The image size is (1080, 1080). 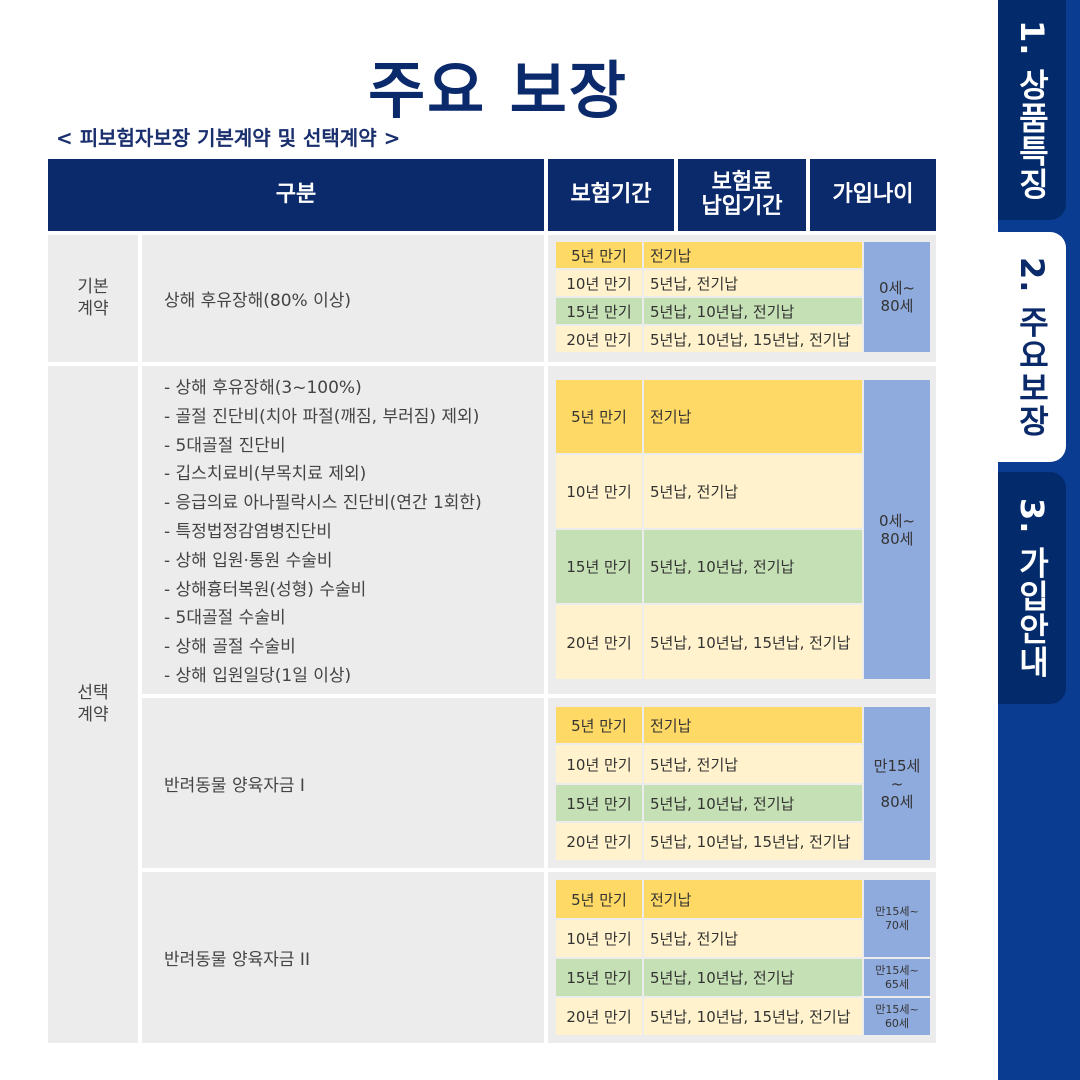 What do you see at coordinates (742, 182) in the screenshot?
I see `header-payment-period-line1: 보험료` at bounding box center [742, 182].